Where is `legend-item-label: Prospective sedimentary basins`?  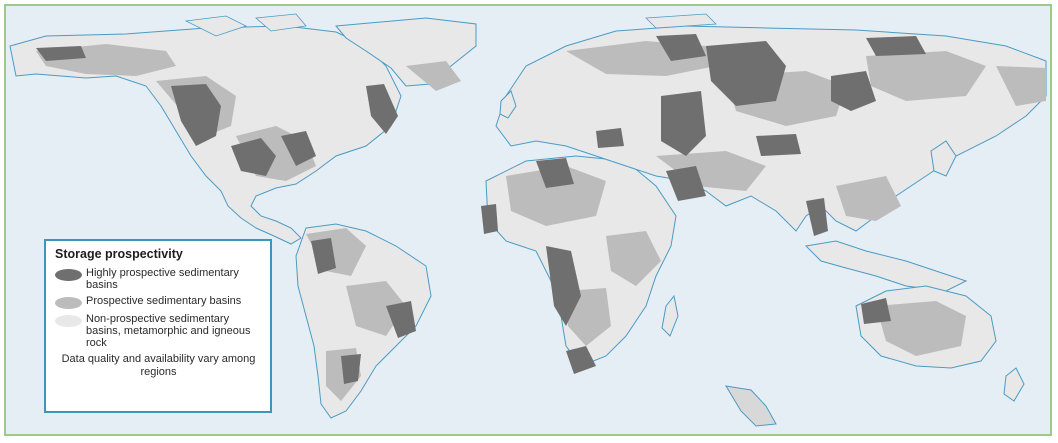
legend-item-label: Prospective sedimentary basins is located at coordinates (164, 301).